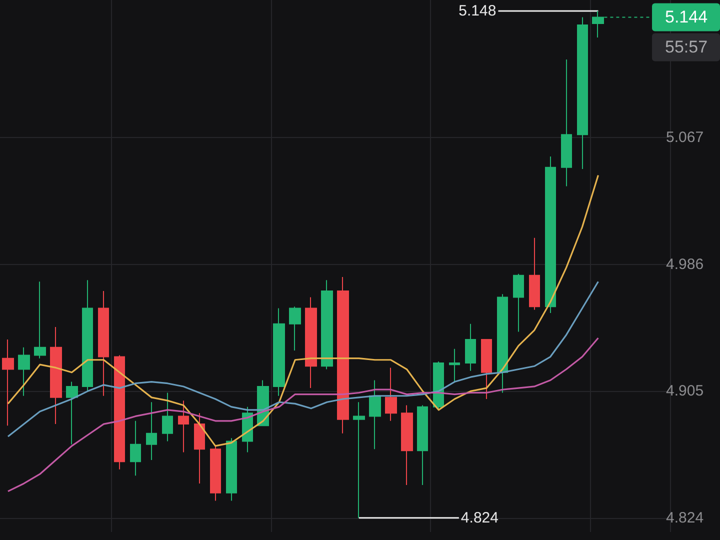  I want to click on text: 55:57, so click(686, 47).